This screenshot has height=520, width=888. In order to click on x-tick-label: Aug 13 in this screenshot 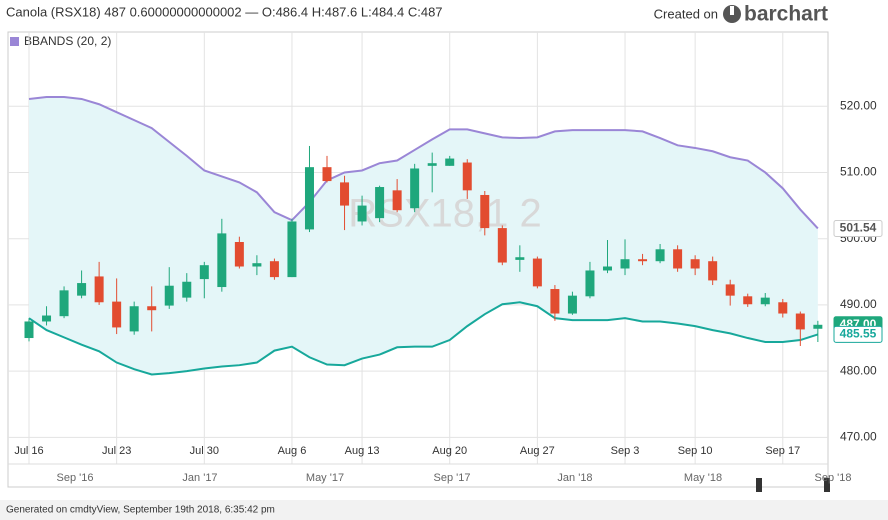, I will do `click(362, 451)`.